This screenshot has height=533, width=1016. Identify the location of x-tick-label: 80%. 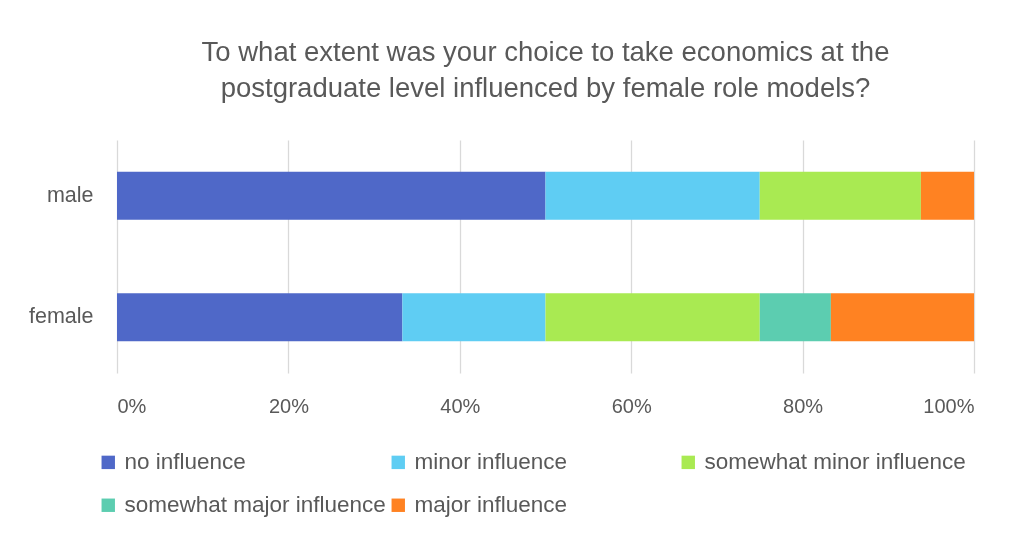
(803, 405).